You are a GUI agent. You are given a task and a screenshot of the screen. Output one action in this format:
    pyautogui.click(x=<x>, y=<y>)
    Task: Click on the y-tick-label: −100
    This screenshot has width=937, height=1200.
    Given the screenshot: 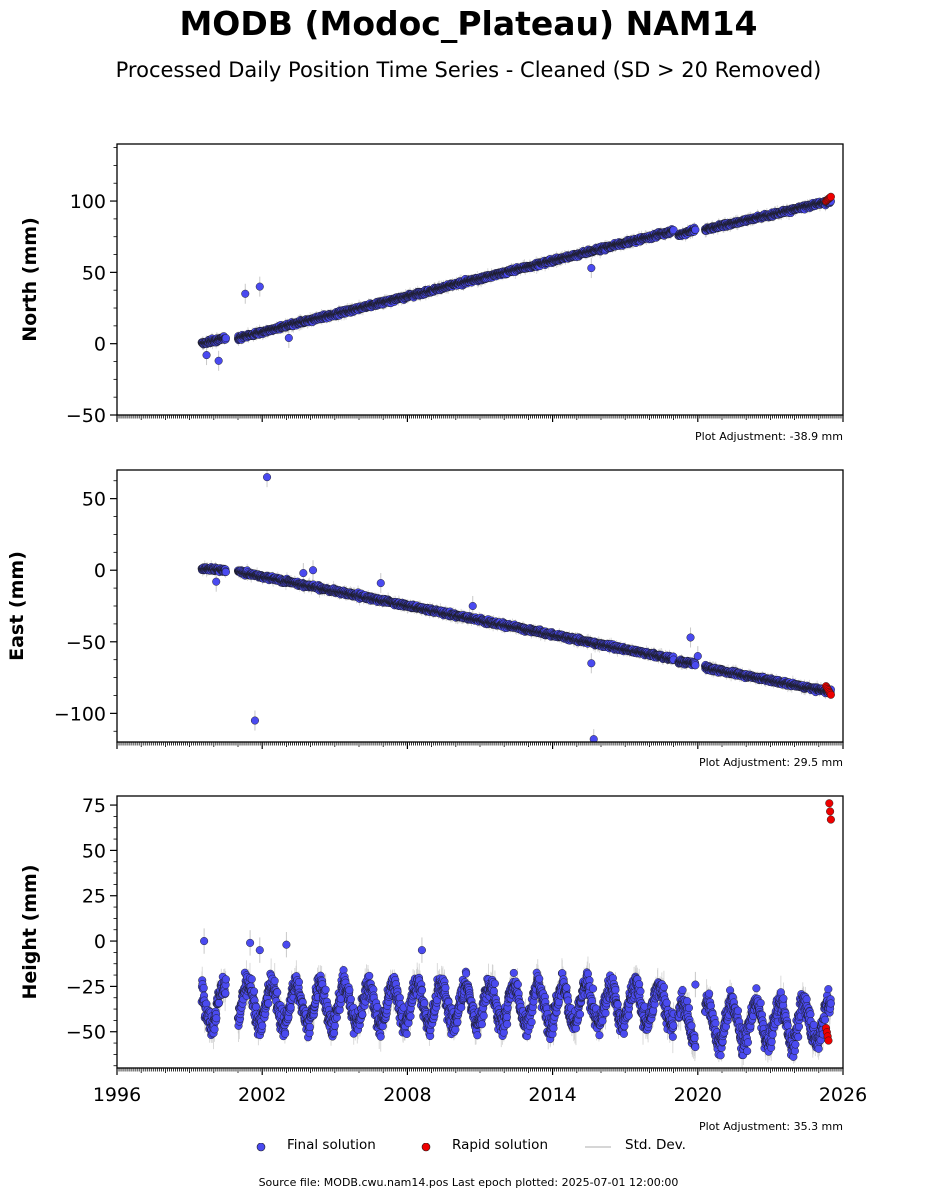 What is the action you would take?
    pyautogui.click(x=80, y=714)
    